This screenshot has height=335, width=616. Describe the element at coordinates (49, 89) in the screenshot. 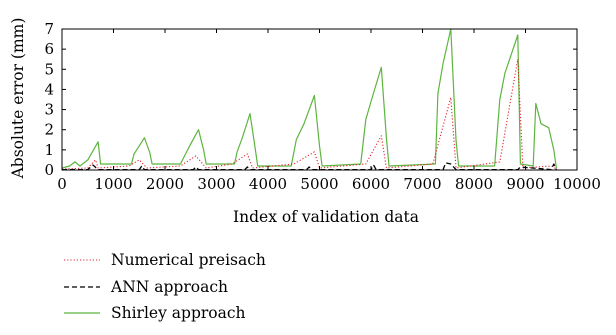

I see `y-tick-label: 4` at that location.